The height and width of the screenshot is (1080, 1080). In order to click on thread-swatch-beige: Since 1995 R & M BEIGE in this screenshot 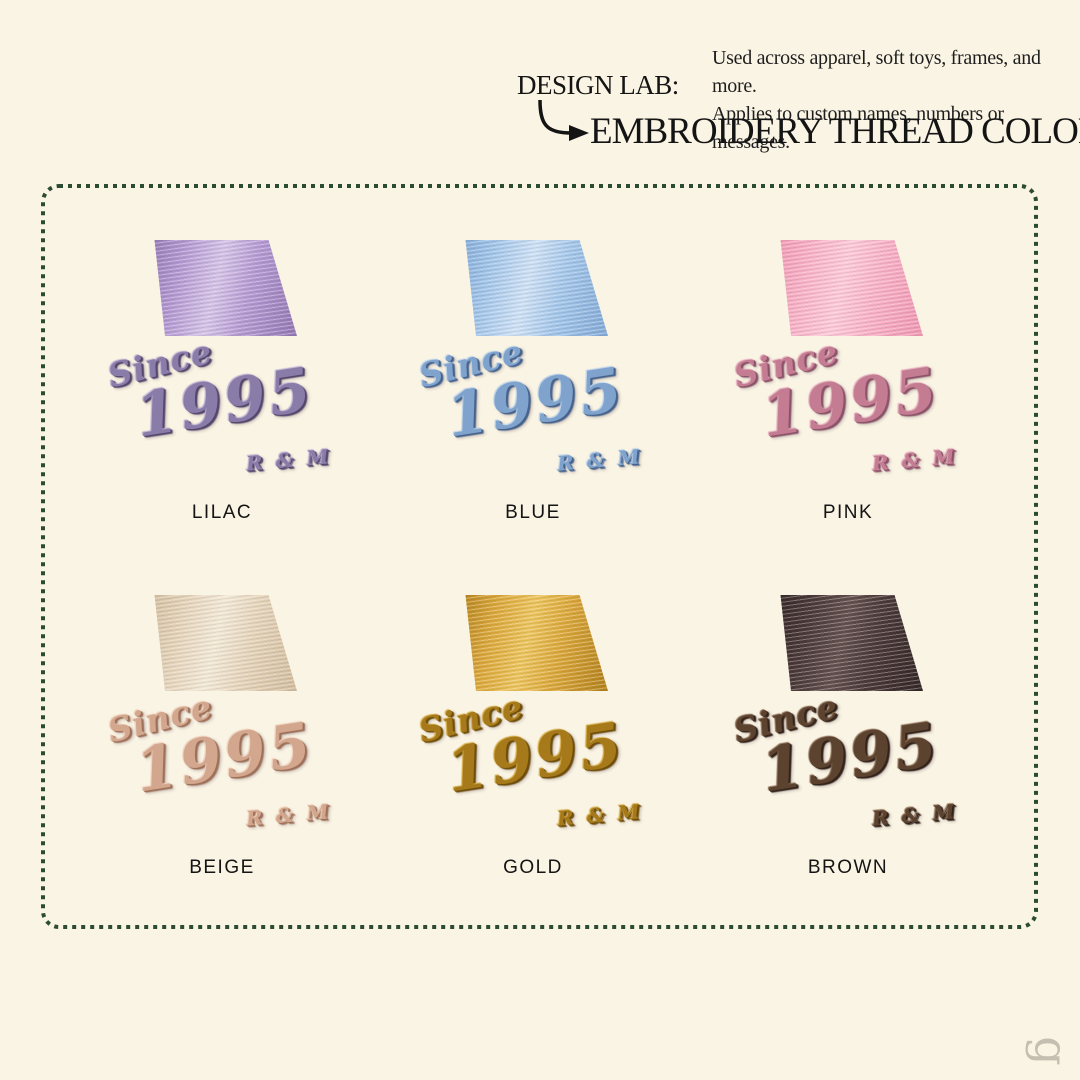, I will do `click(222, 737)`.